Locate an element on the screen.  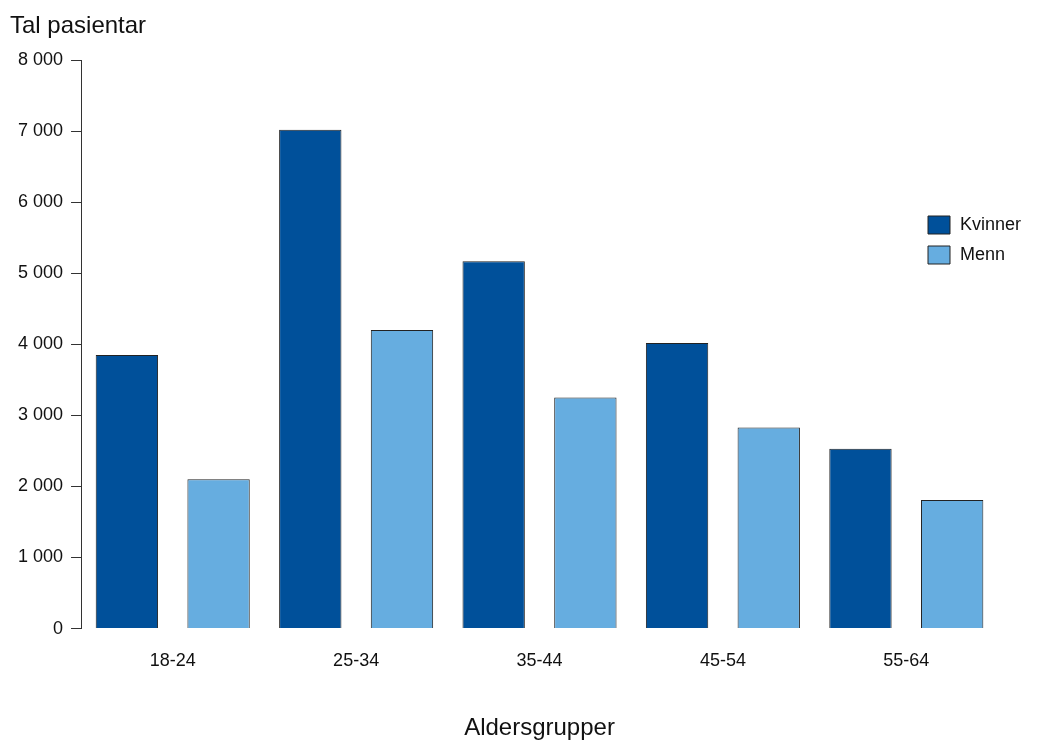
y-axis-title: Tal pasientar is located at coordinates (78, 24).